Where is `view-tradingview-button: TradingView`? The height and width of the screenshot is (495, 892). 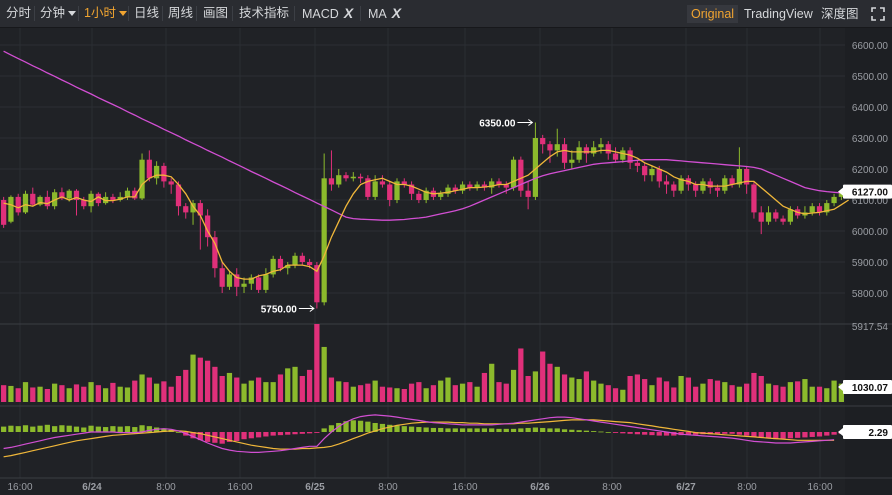
view-tradingview-button: TradingView is located at coordinates (778, 14).